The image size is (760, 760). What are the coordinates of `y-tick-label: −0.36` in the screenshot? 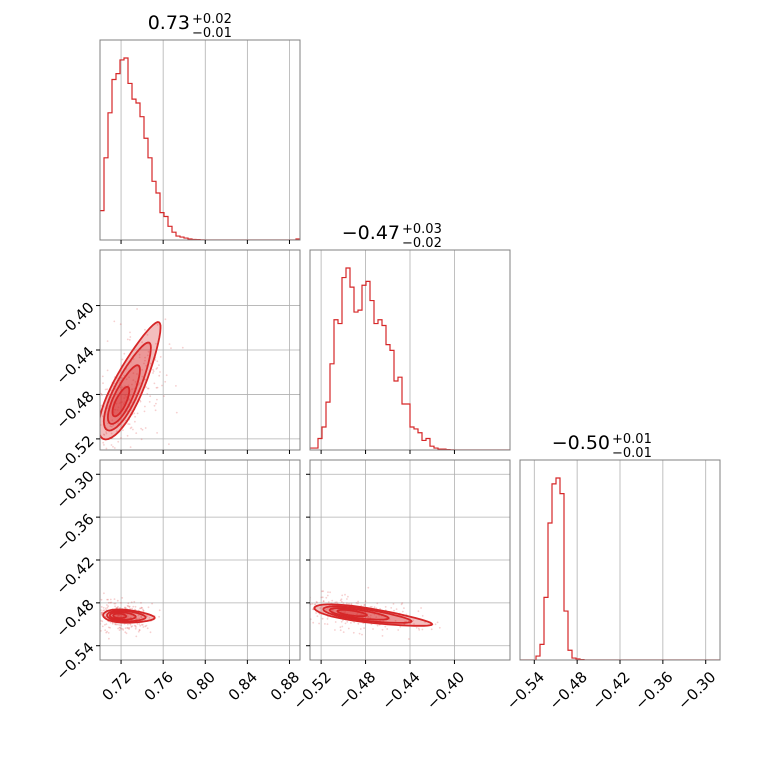 It's located at (74, 532).